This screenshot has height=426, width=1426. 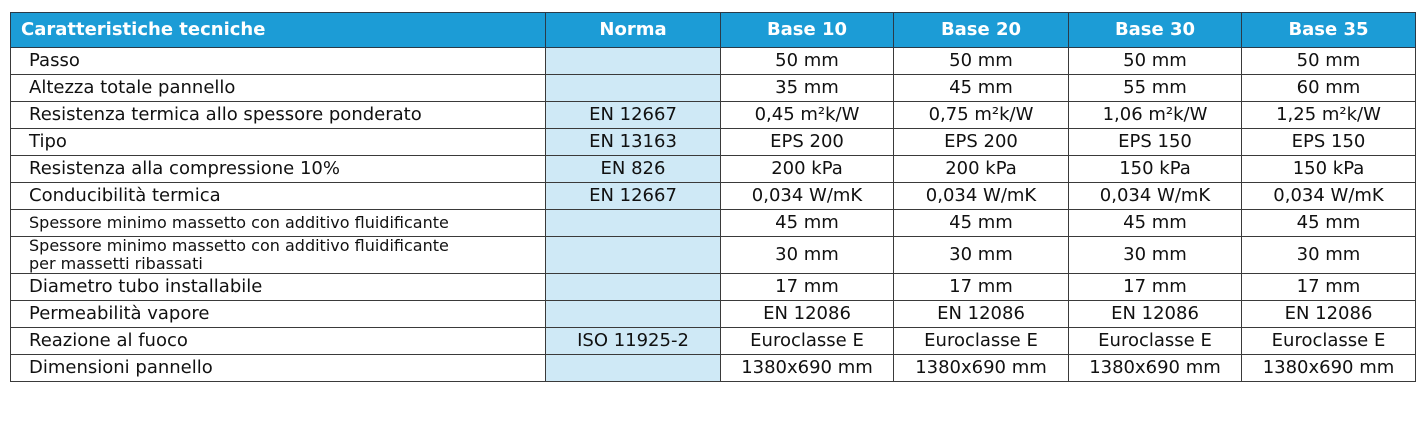 What do you see at coordinates (278, 61) in the screenshot?
I see `row-label: Passo` at bounding box center [278, 61].